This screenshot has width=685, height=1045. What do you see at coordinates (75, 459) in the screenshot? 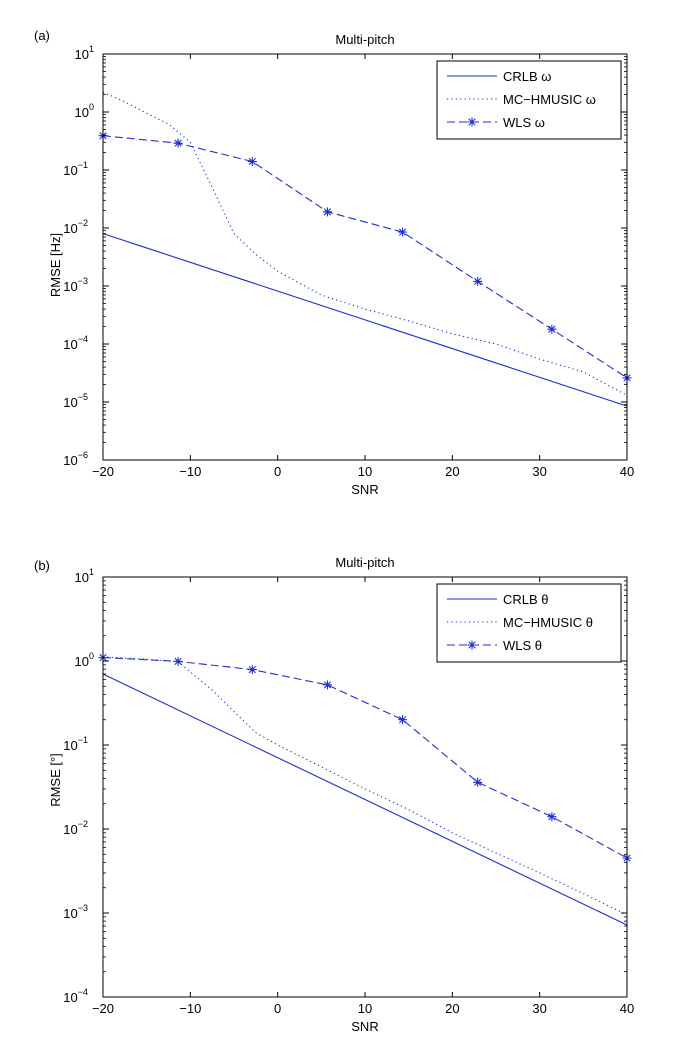
I see `y-tick-label: 10⁻⁶` at bounding box center [75, 459].